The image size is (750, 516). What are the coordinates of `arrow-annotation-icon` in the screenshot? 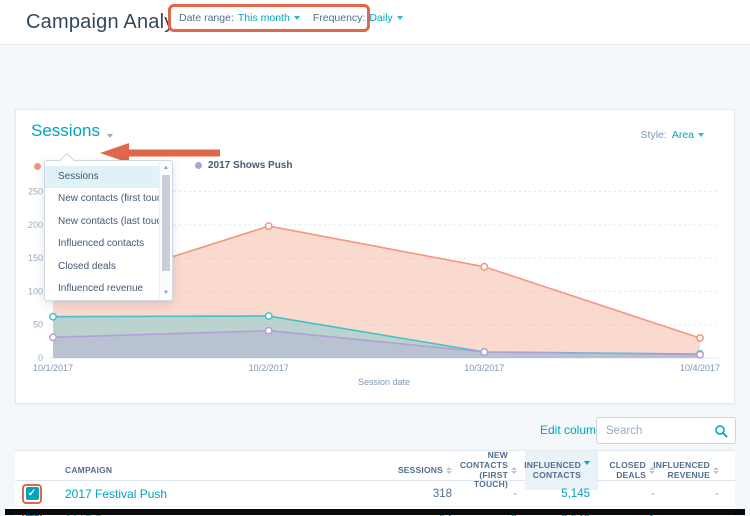 It's located at (160, 153).